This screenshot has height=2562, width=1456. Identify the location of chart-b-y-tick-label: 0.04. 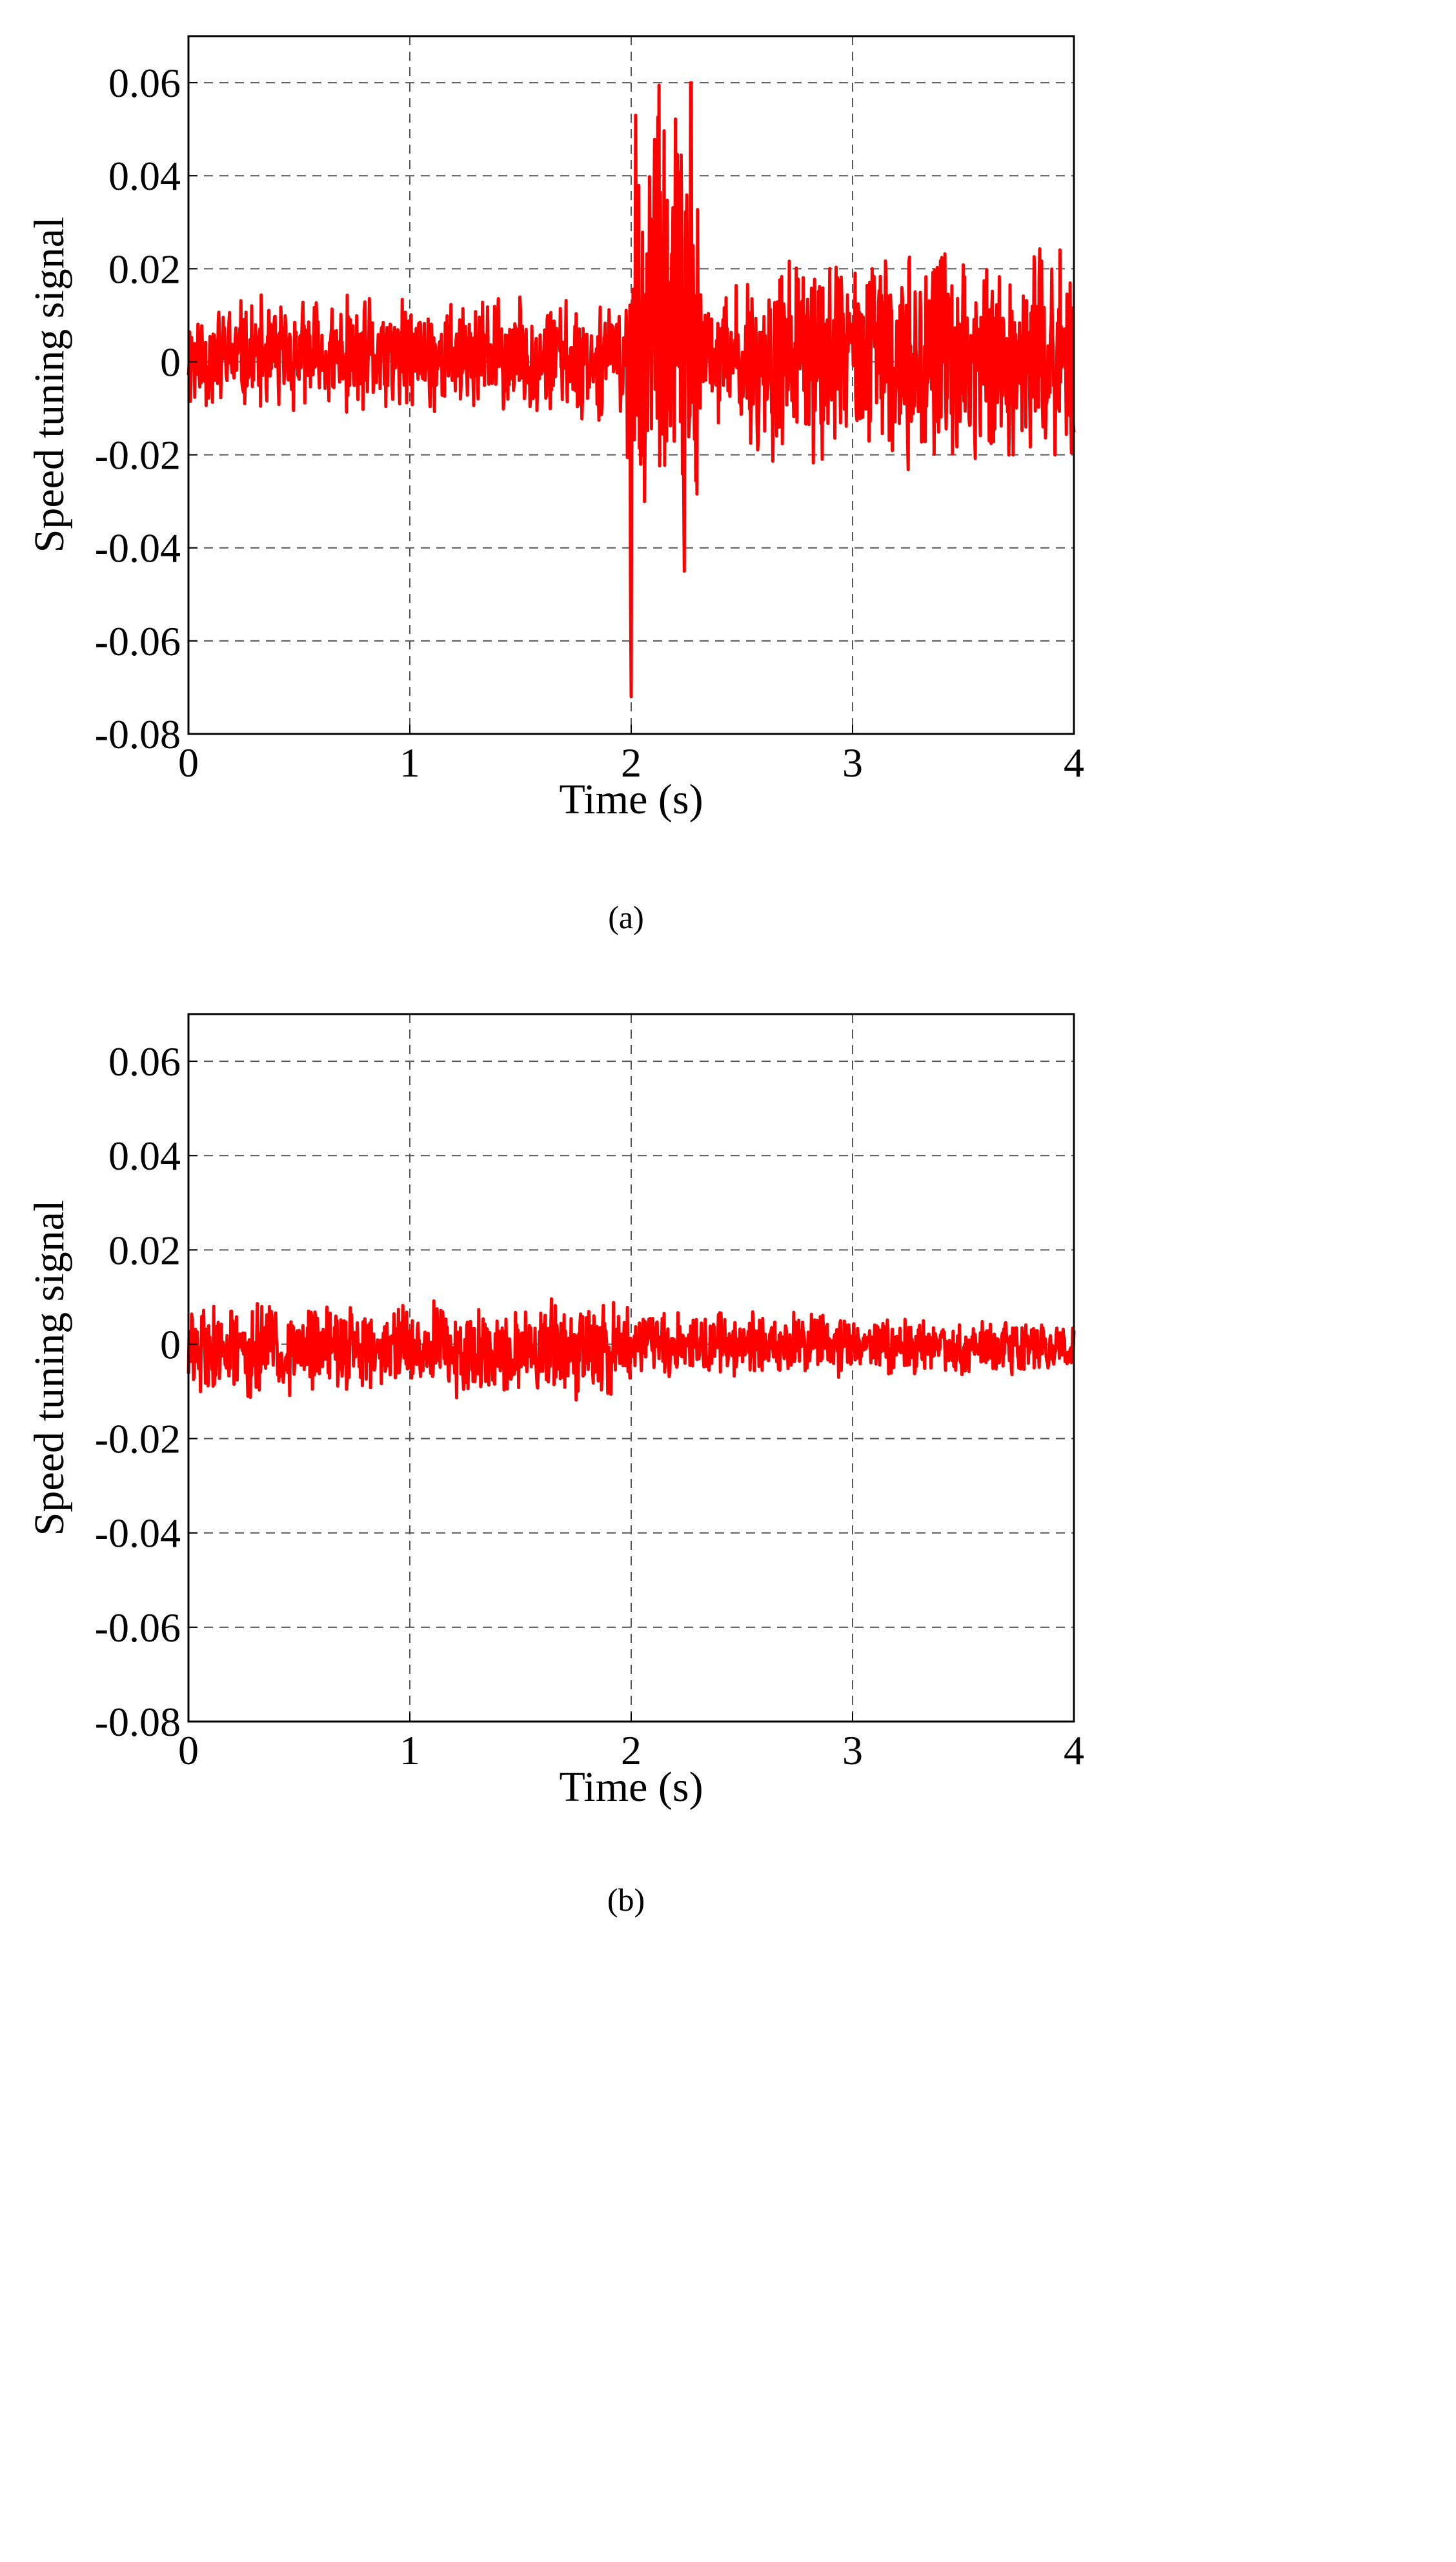
(145, 1156).